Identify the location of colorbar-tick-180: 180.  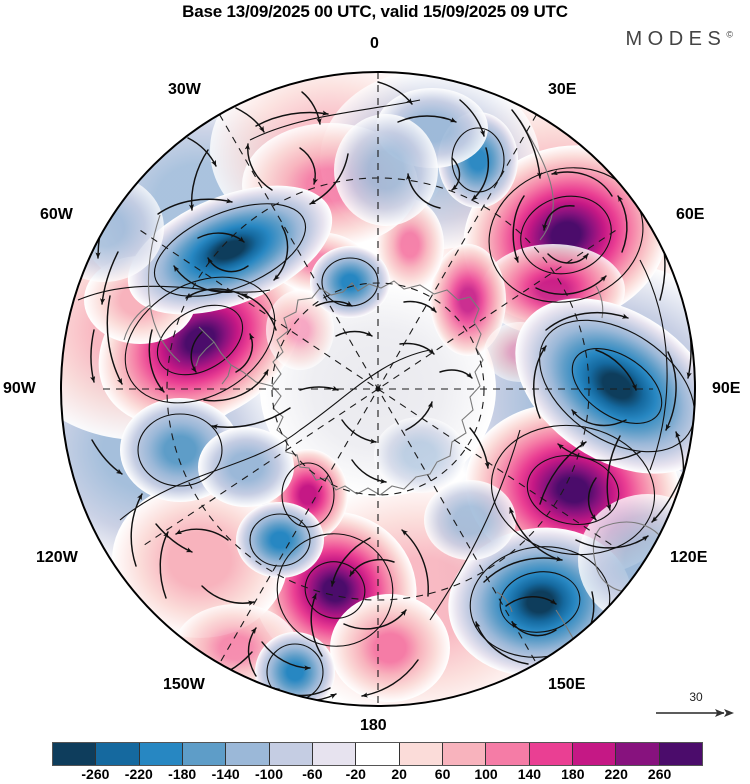
(573, 774).